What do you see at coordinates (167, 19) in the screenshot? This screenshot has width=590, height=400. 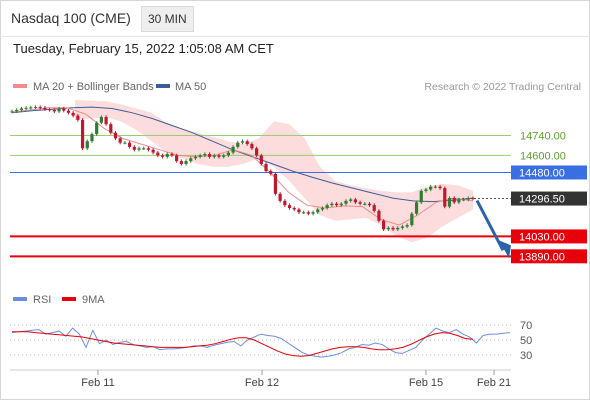 I see `timeframe-button: 30 MIN` at bounding box center [167, 19].